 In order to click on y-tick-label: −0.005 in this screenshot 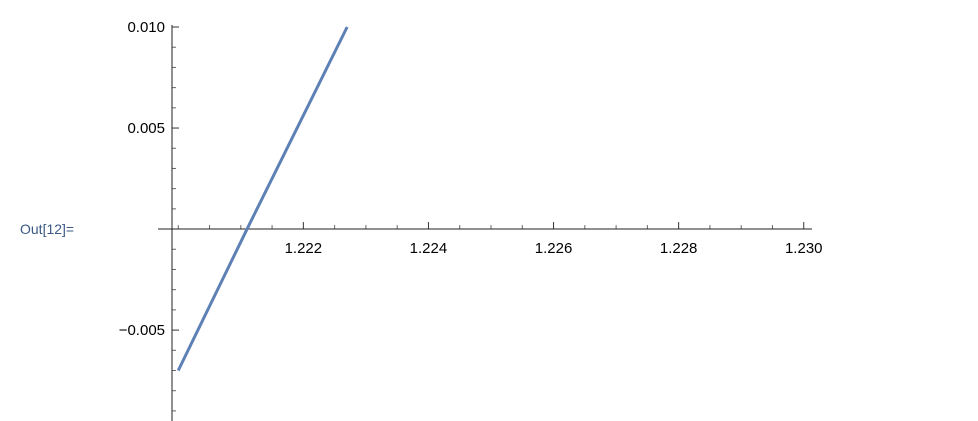, I will do `click(142, 330)`.